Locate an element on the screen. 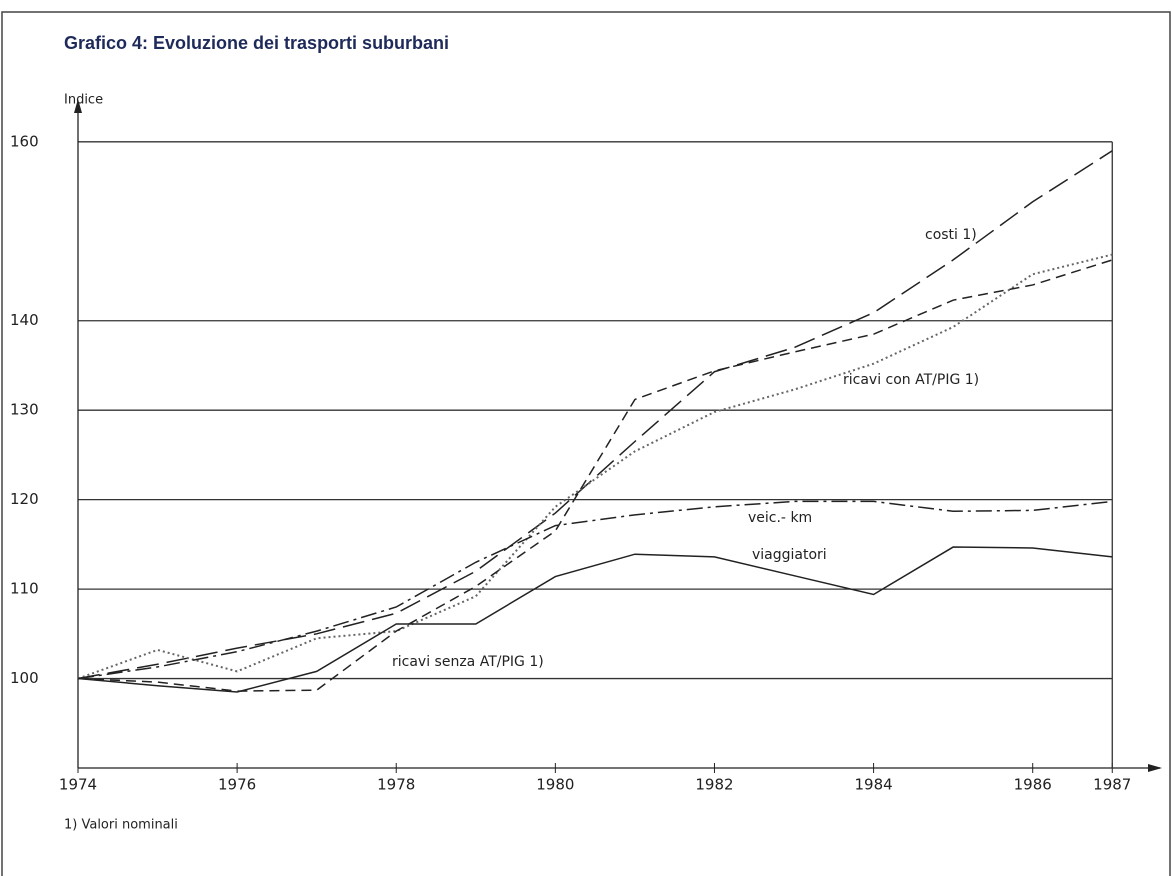 Image resolution: width=1172 pixels, height=876 pixels. y-tick-label: 160 is located at coordinates (24, 141).